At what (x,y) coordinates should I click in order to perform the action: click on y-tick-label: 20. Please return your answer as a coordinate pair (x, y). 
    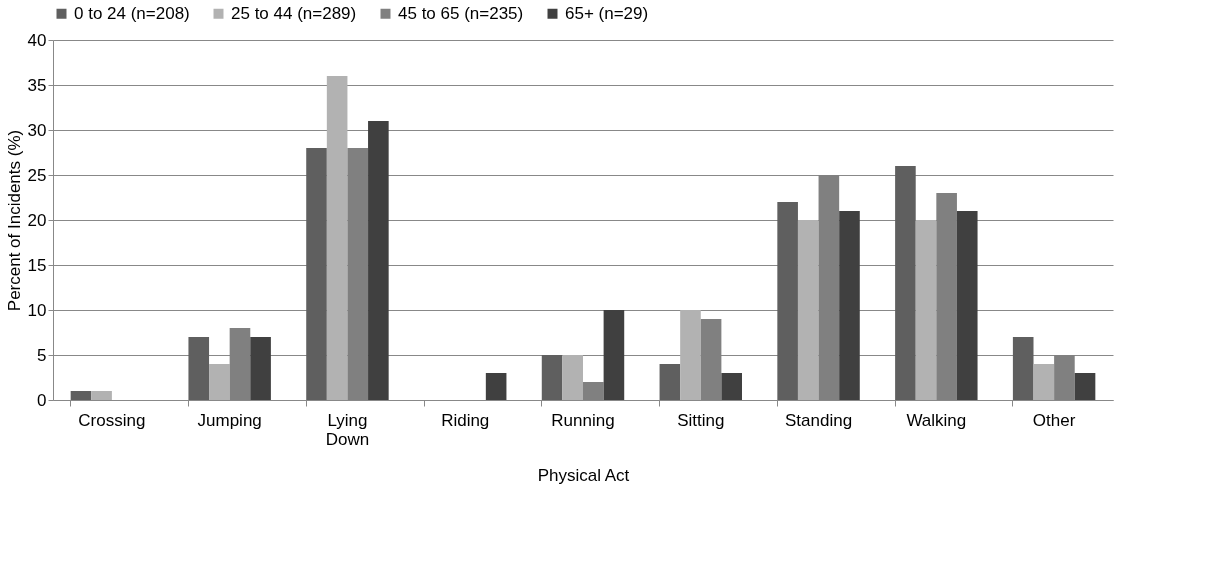
    Looking at the image, I should click on (37, 220).